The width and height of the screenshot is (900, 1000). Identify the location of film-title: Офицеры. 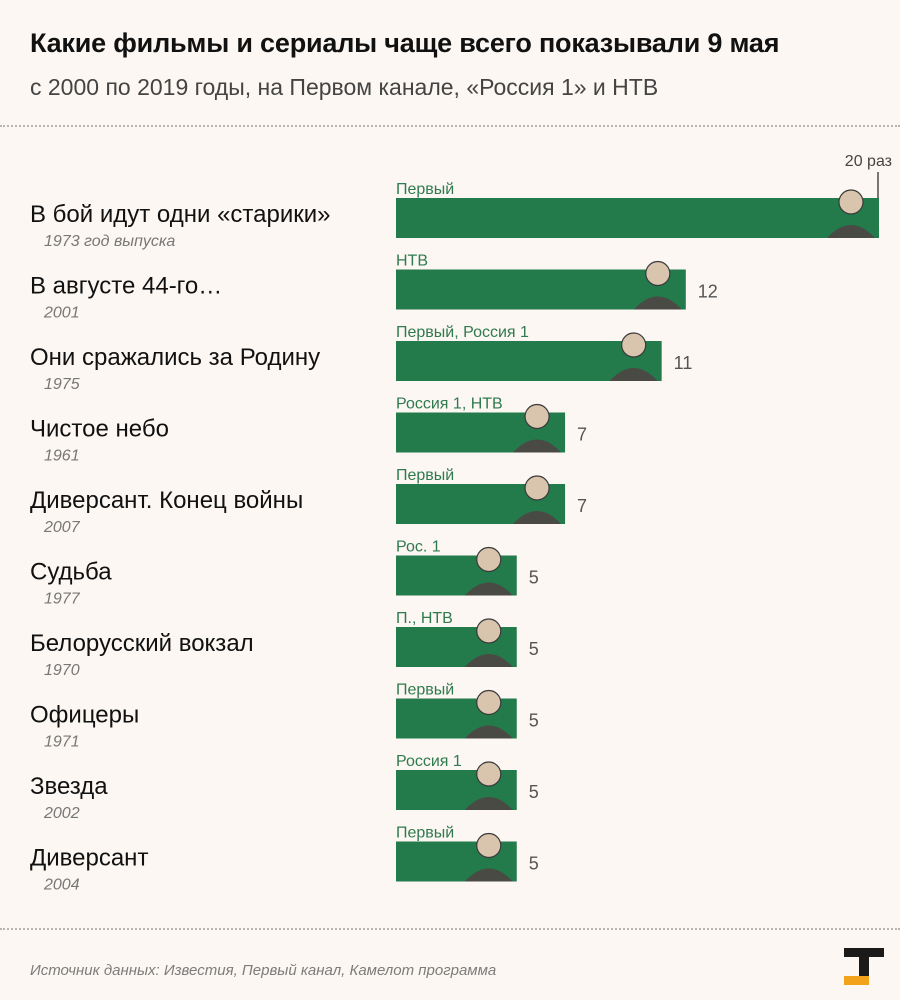
(84, 715).